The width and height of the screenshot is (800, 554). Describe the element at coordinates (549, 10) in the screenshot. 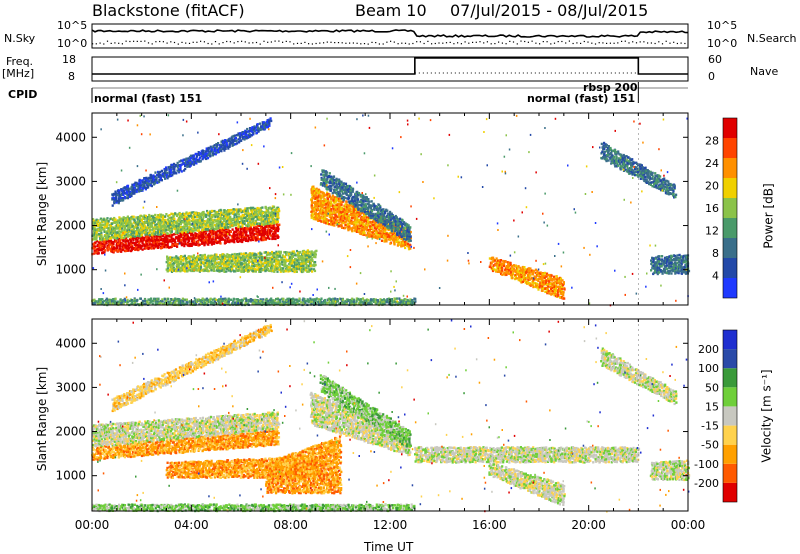

I see `date-range: 07/Jul/2015 - 08/Jul/2015` at that location.